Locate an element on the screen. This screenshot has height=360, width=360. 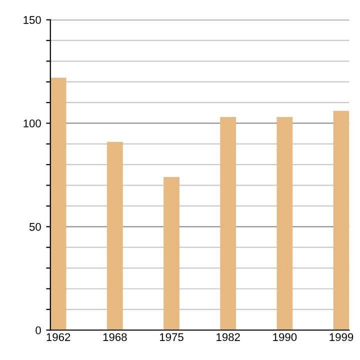
y-tick-label: 150 is located at coordinates (32, 20).